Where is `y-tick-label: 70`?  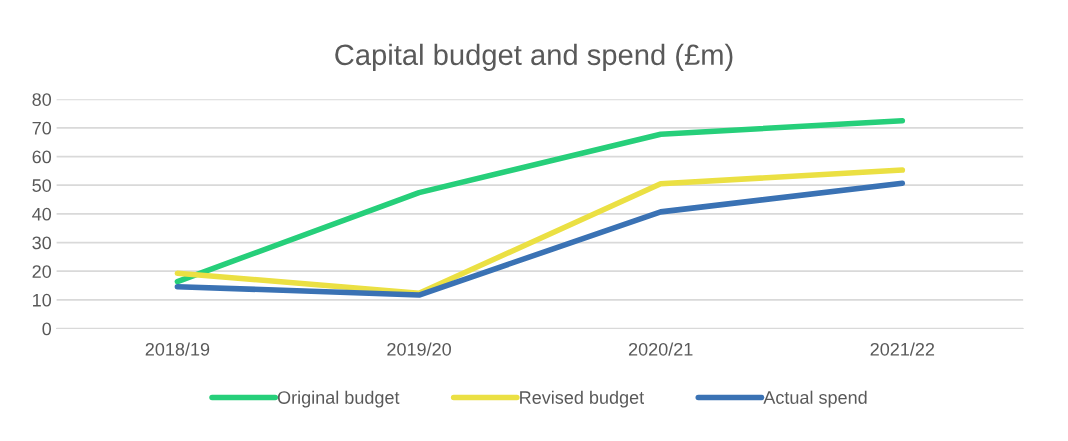 y-tick-label: 70 is located at coordinates (42, 128).